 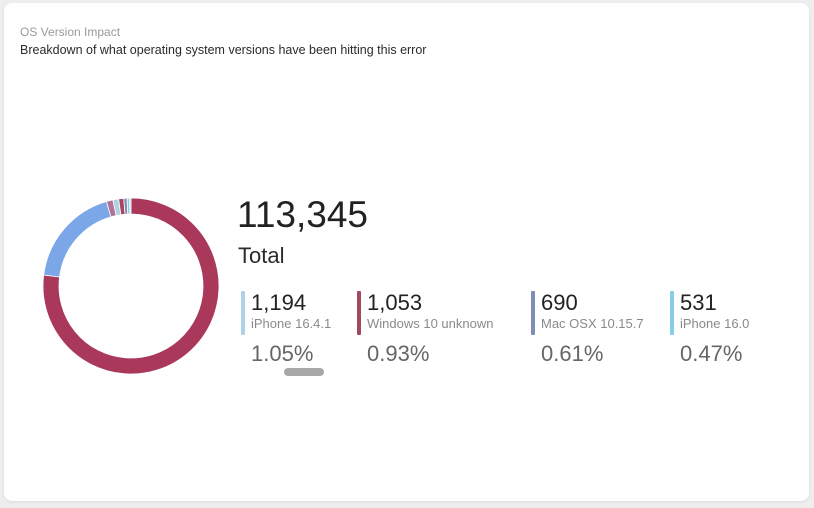 What do you see at coordinates (291, 323) in the screenshot?
I see `stat-name: iPhone 16.4.1` at bounding box center [291, 323].